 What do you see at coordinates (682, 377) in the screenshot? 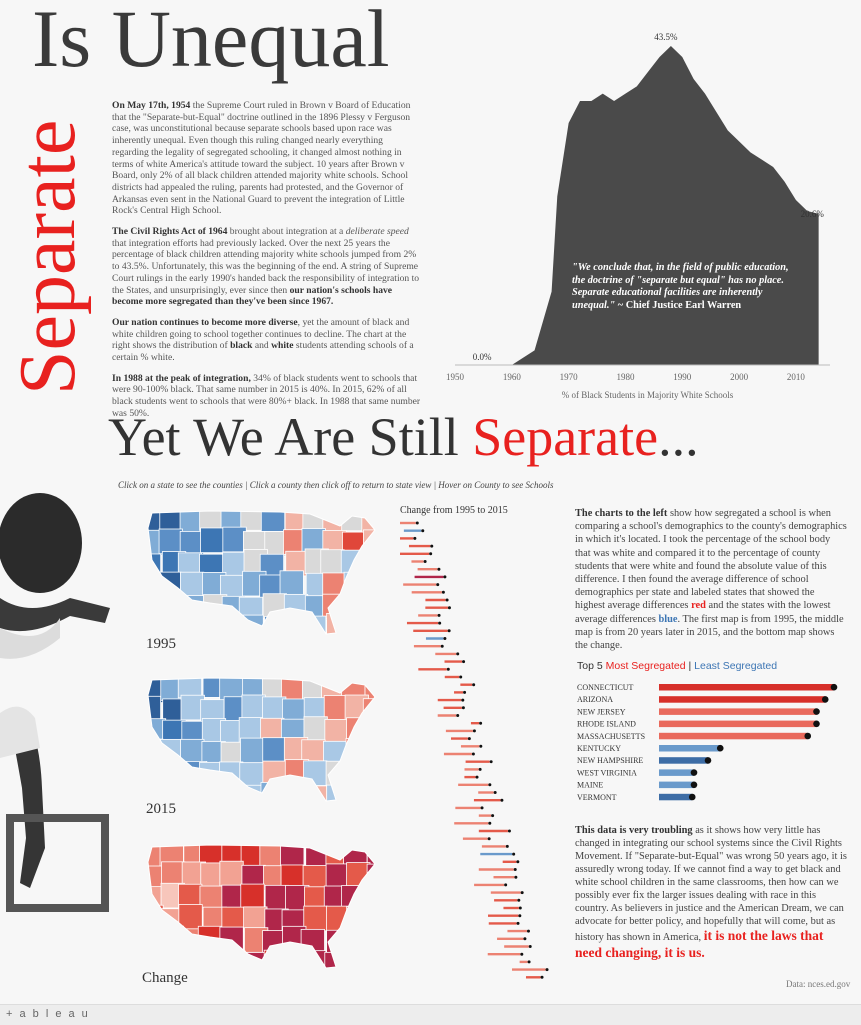
I see `x-tick-label: 1990` at bounding box center [682, 377].